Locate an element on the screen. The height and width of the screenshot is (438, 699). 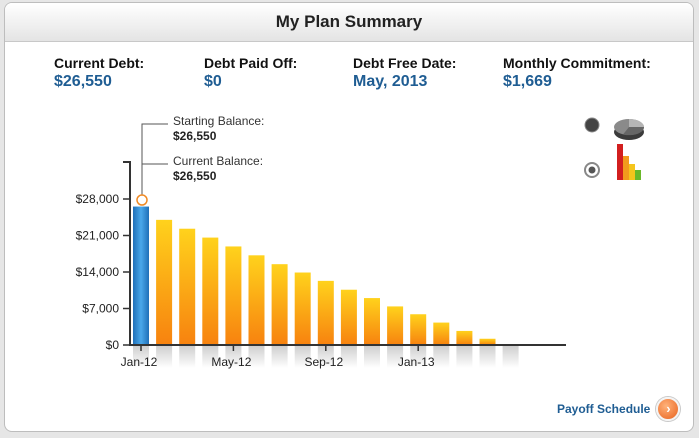
current-balance-marker is located at coordinates (142, 200).